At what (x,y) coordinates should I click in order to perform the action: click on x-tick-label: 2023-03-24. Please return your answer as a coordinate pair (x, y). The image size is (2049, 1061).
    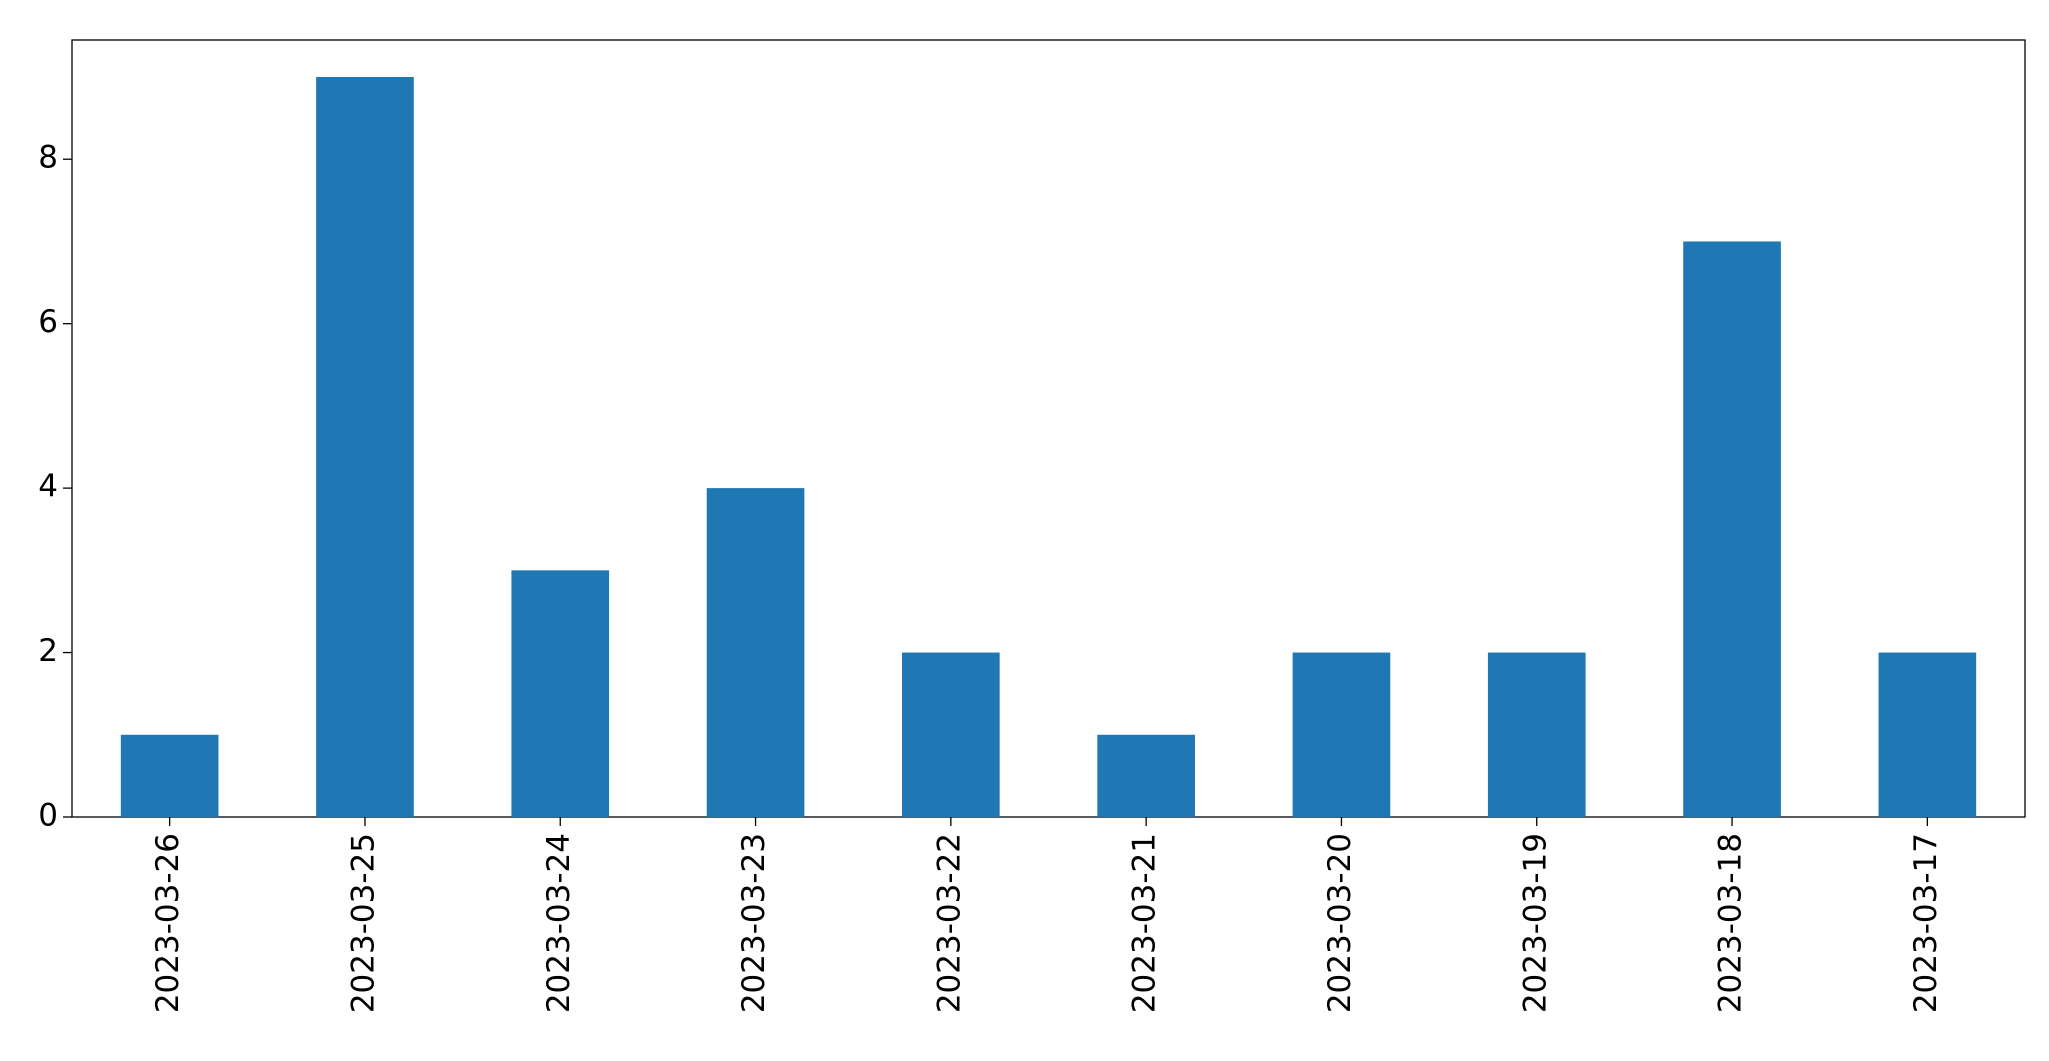
    Looking at the image, I should click on (559, 923).